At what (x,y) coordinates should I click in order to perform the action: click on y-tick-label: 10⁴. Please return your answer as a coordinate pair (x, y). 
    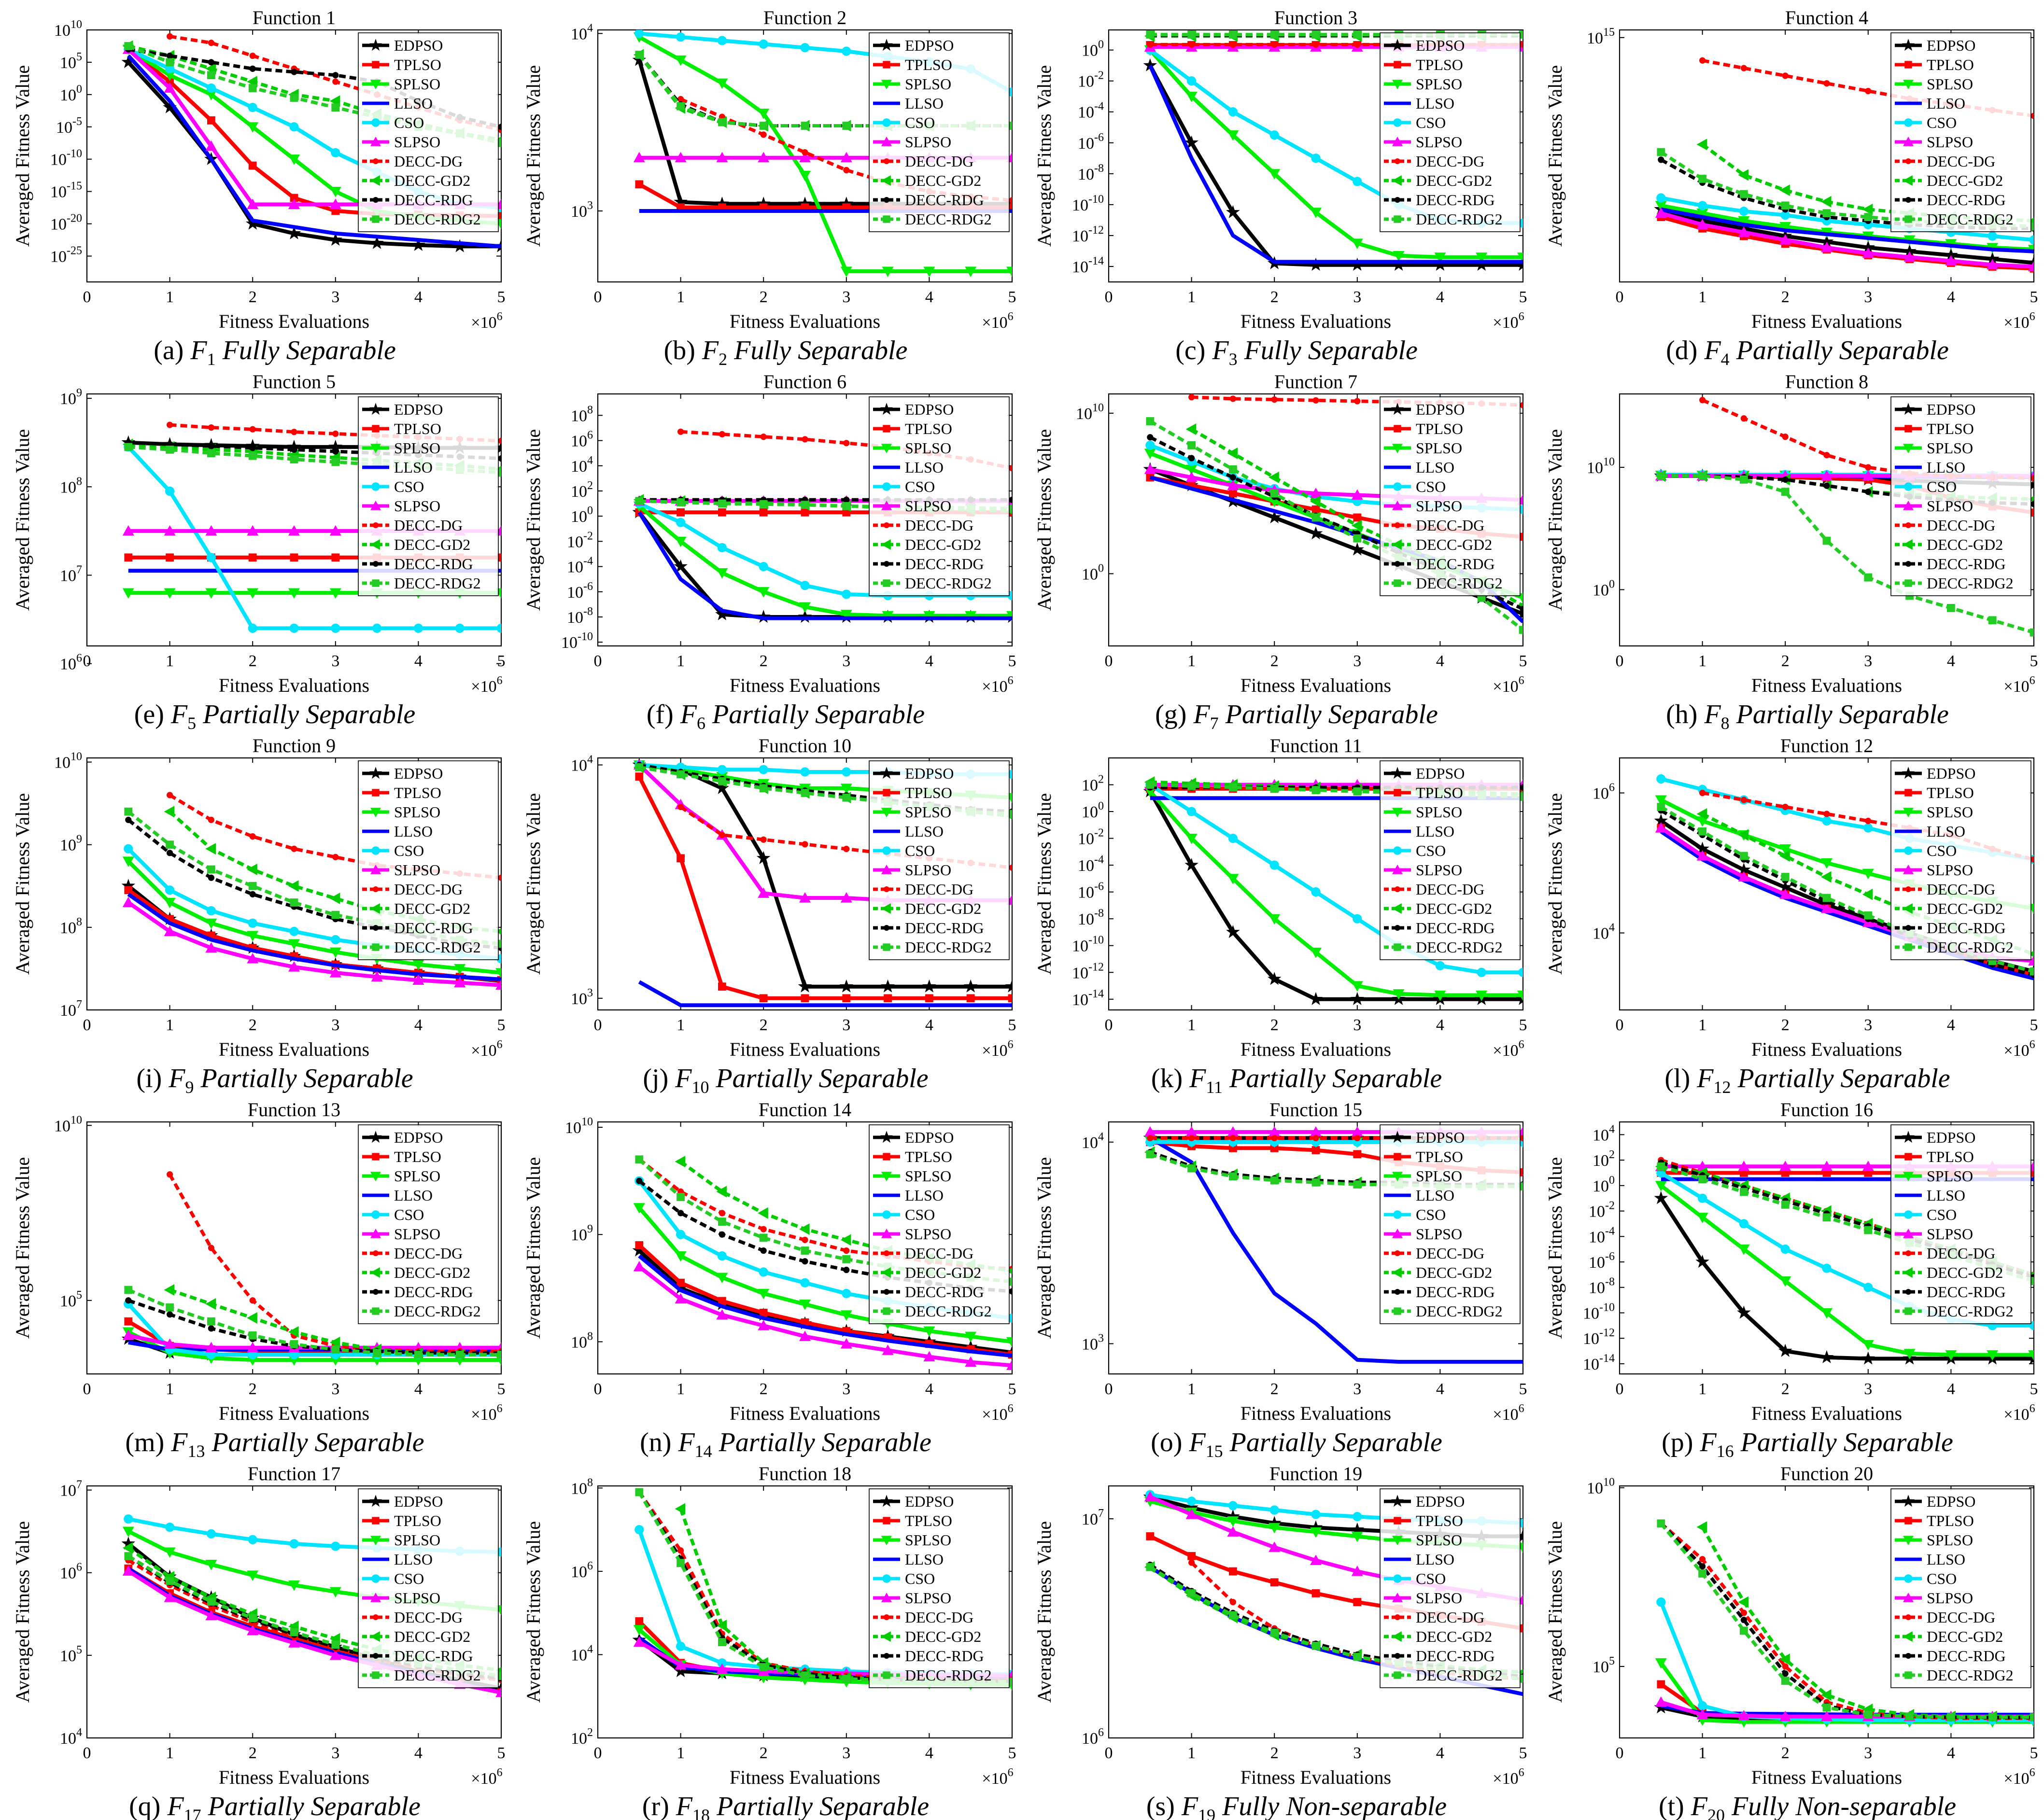
    Looking at the image, I should click on (1604, 933).